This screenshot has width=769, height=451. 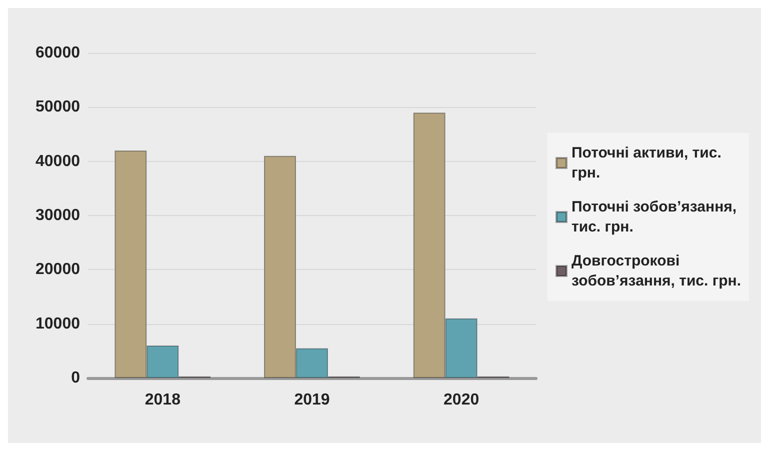 I want to click on x-tick-label: 2020, so click(x=462, y=400).